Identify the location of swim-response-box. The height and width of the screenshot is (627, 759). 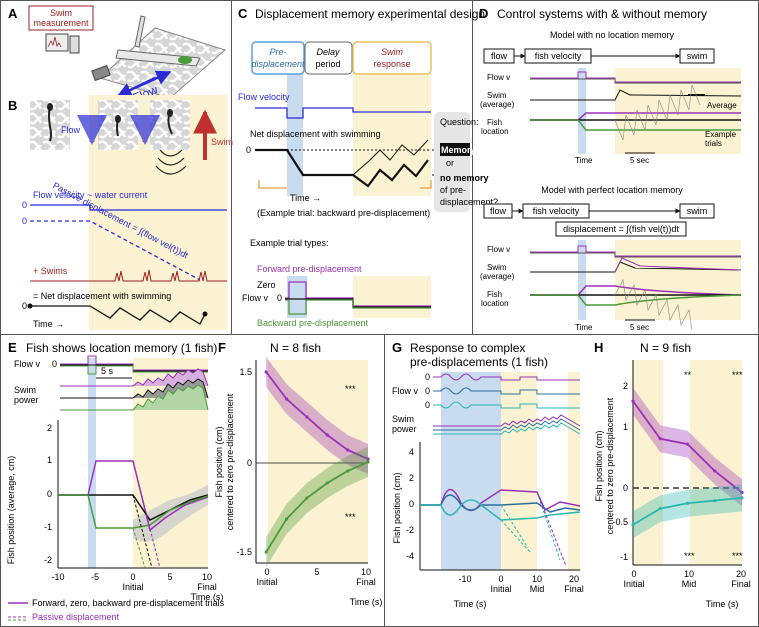
(392, 58).